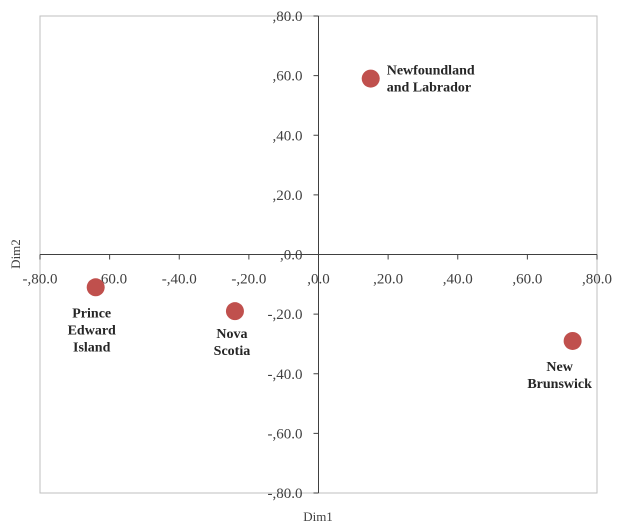 This screenshot has height=526, width=619. Describe the element at coordinates (431, 80) in the screenshot. I see `data-point-label: Newfoundland and Labrador` at that location.